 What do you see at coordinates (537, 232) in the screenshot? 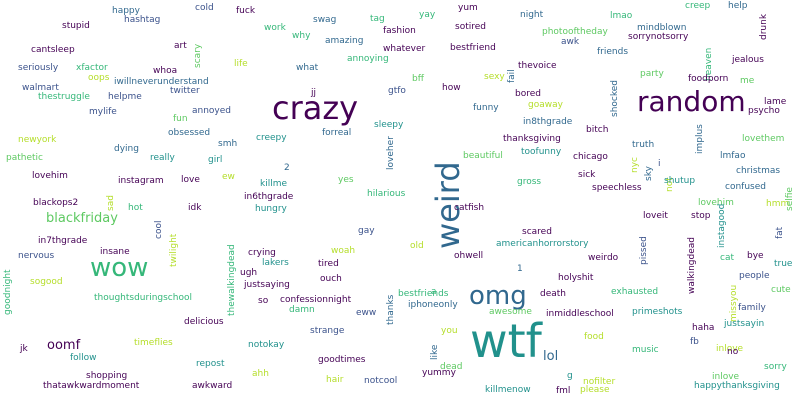
I see `cloud-word: scared` at bounding box center [537, 232].